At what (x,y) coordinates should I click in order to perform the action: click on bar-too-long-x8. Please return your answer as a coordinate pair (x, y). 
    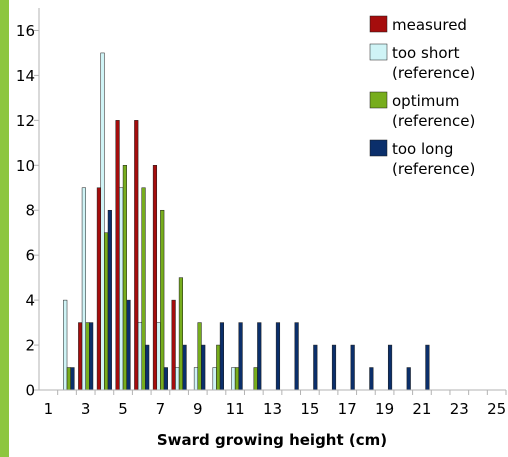
    Looking at the image, I should click on (184, 367).